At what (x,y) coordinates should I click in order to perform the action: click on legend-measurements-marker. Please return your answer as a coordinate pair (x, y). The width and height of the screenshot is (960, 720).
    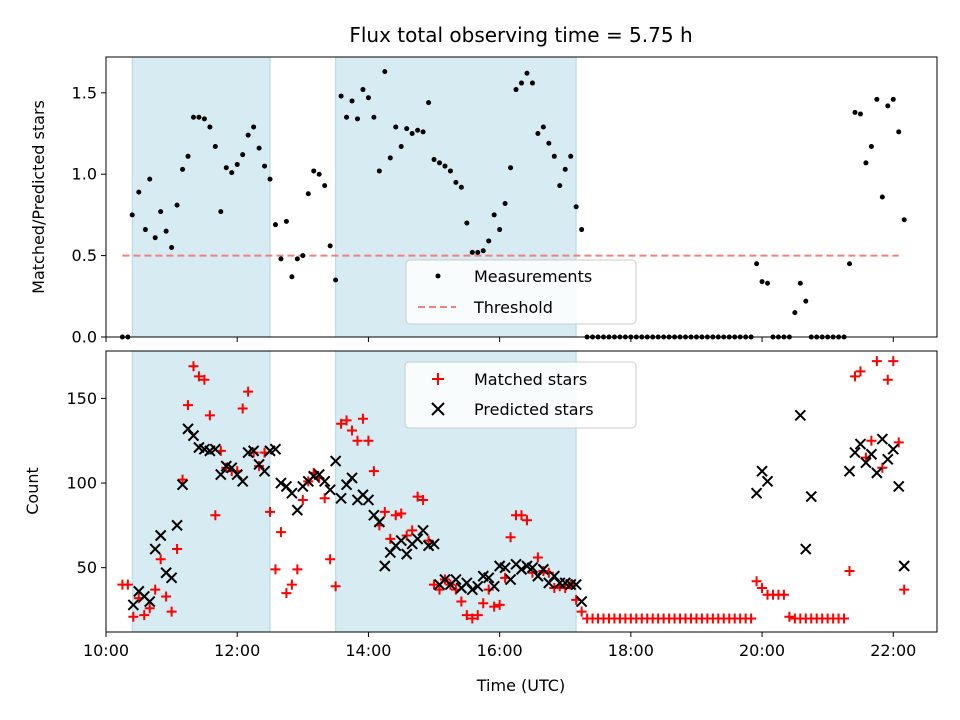
    Looking at the image, I should click on (438, 276).